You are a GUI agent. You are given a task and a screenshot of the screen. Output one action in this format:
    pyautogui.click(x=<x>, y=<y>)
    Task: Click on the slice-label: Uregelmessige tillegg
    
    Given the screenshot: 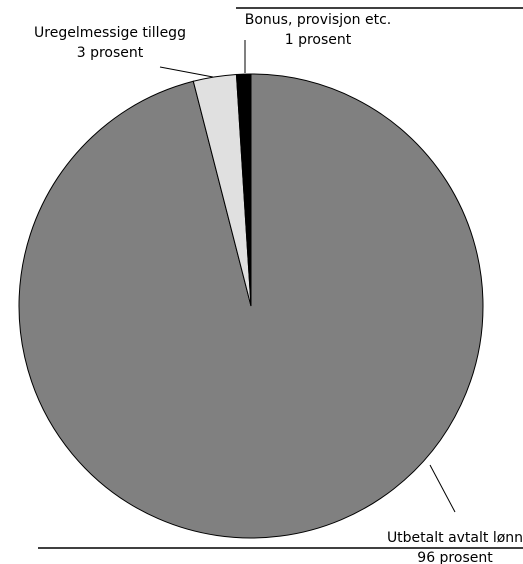 What is the action you would take?
    pyautogui.click(x=110, y=33)
    